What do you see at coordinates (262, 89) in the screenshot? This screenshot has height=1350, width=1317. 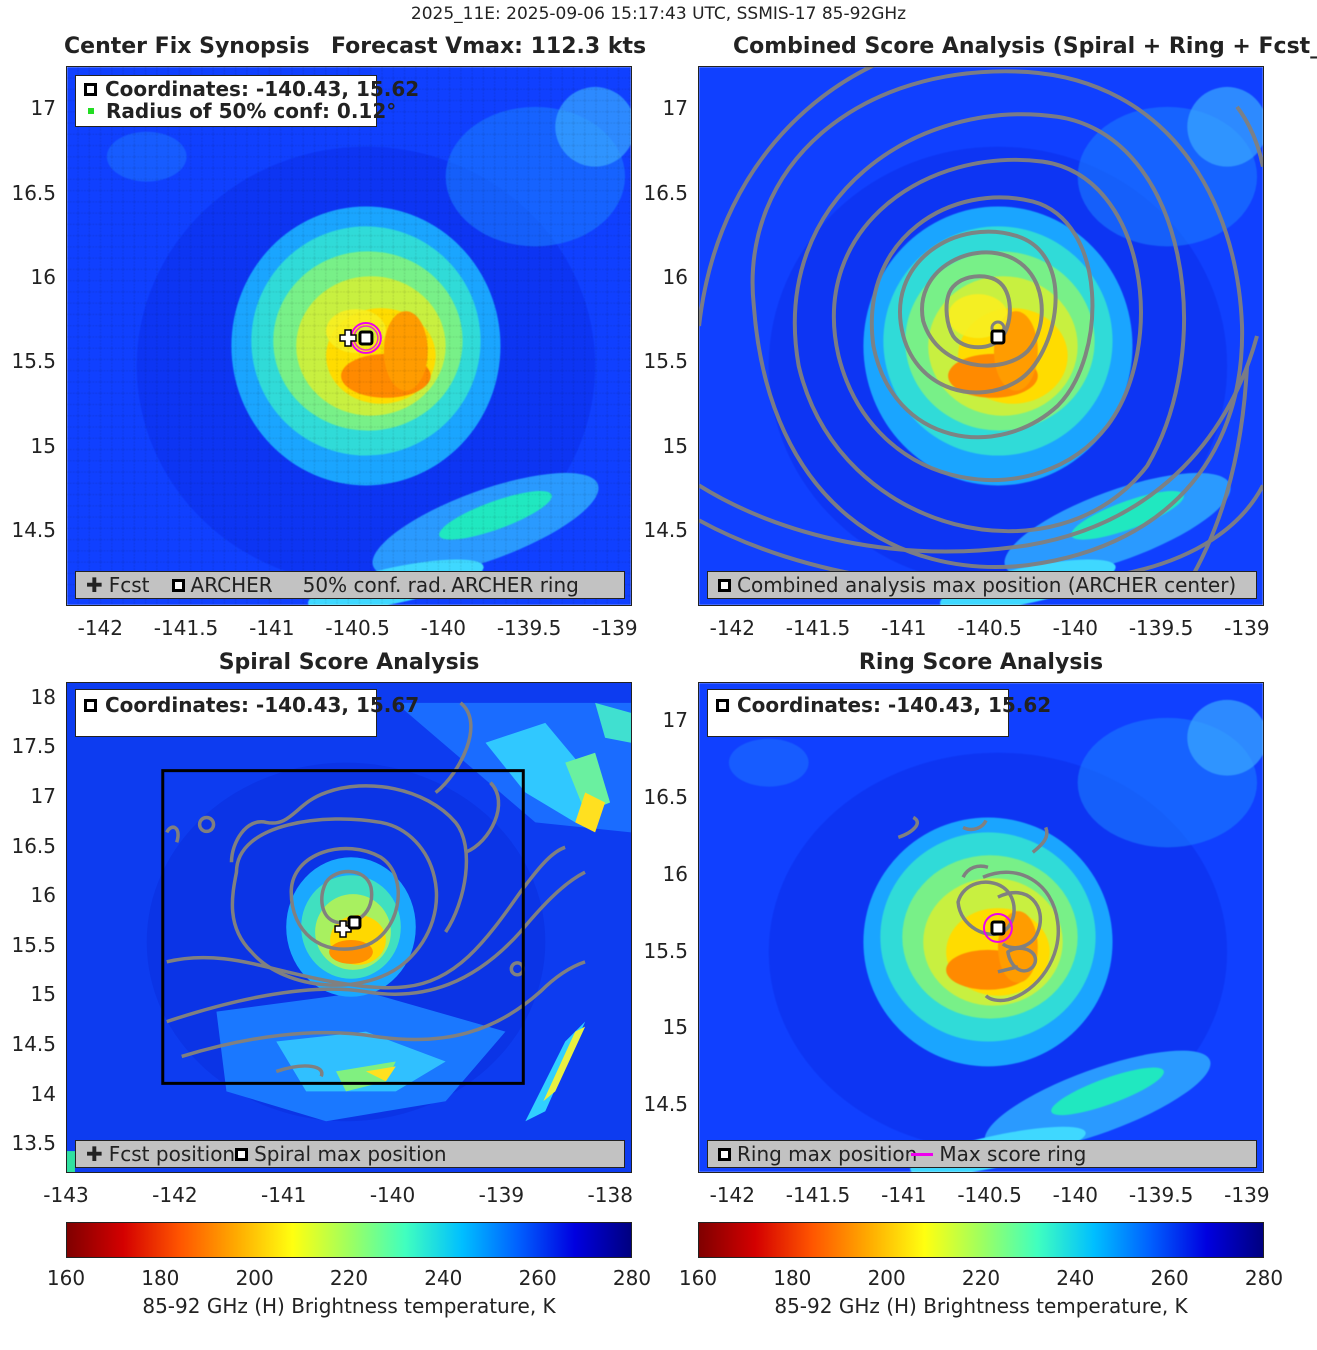 I see `synopsis-coordinates: Coordinates: -140.43, 15.62` at bounding box center [262, 89].